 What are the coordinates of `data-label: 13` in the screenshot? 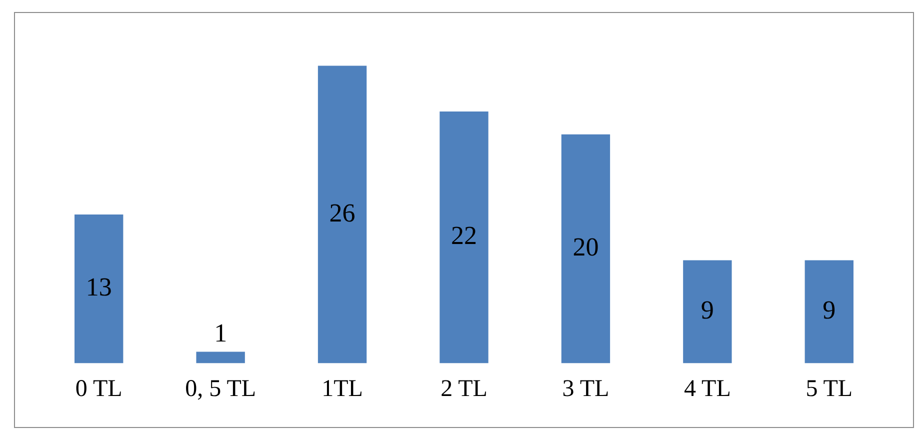 It's located at (99, 287).